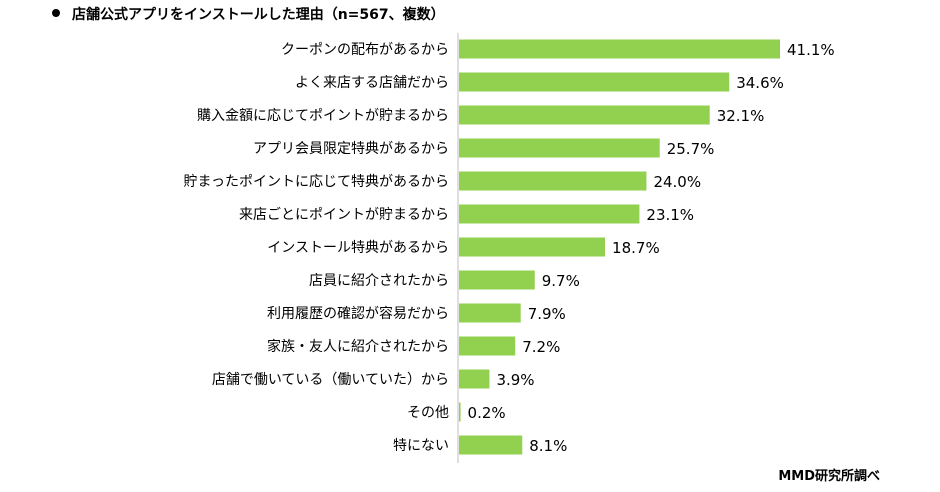 This screenshot has height=492, width=940. I want to click on category-label: 利用履歴の確認が容易だから, so click(358, 313).